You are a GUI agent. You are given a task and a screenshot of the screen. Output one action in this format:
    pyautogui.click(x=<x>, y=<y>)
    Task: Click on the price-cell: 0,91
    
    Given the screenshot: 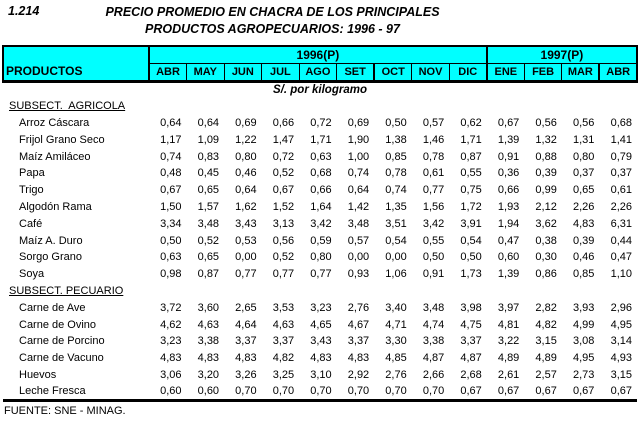 What is the action you would take?
    pyautogui.click(x=508, y=156)
    